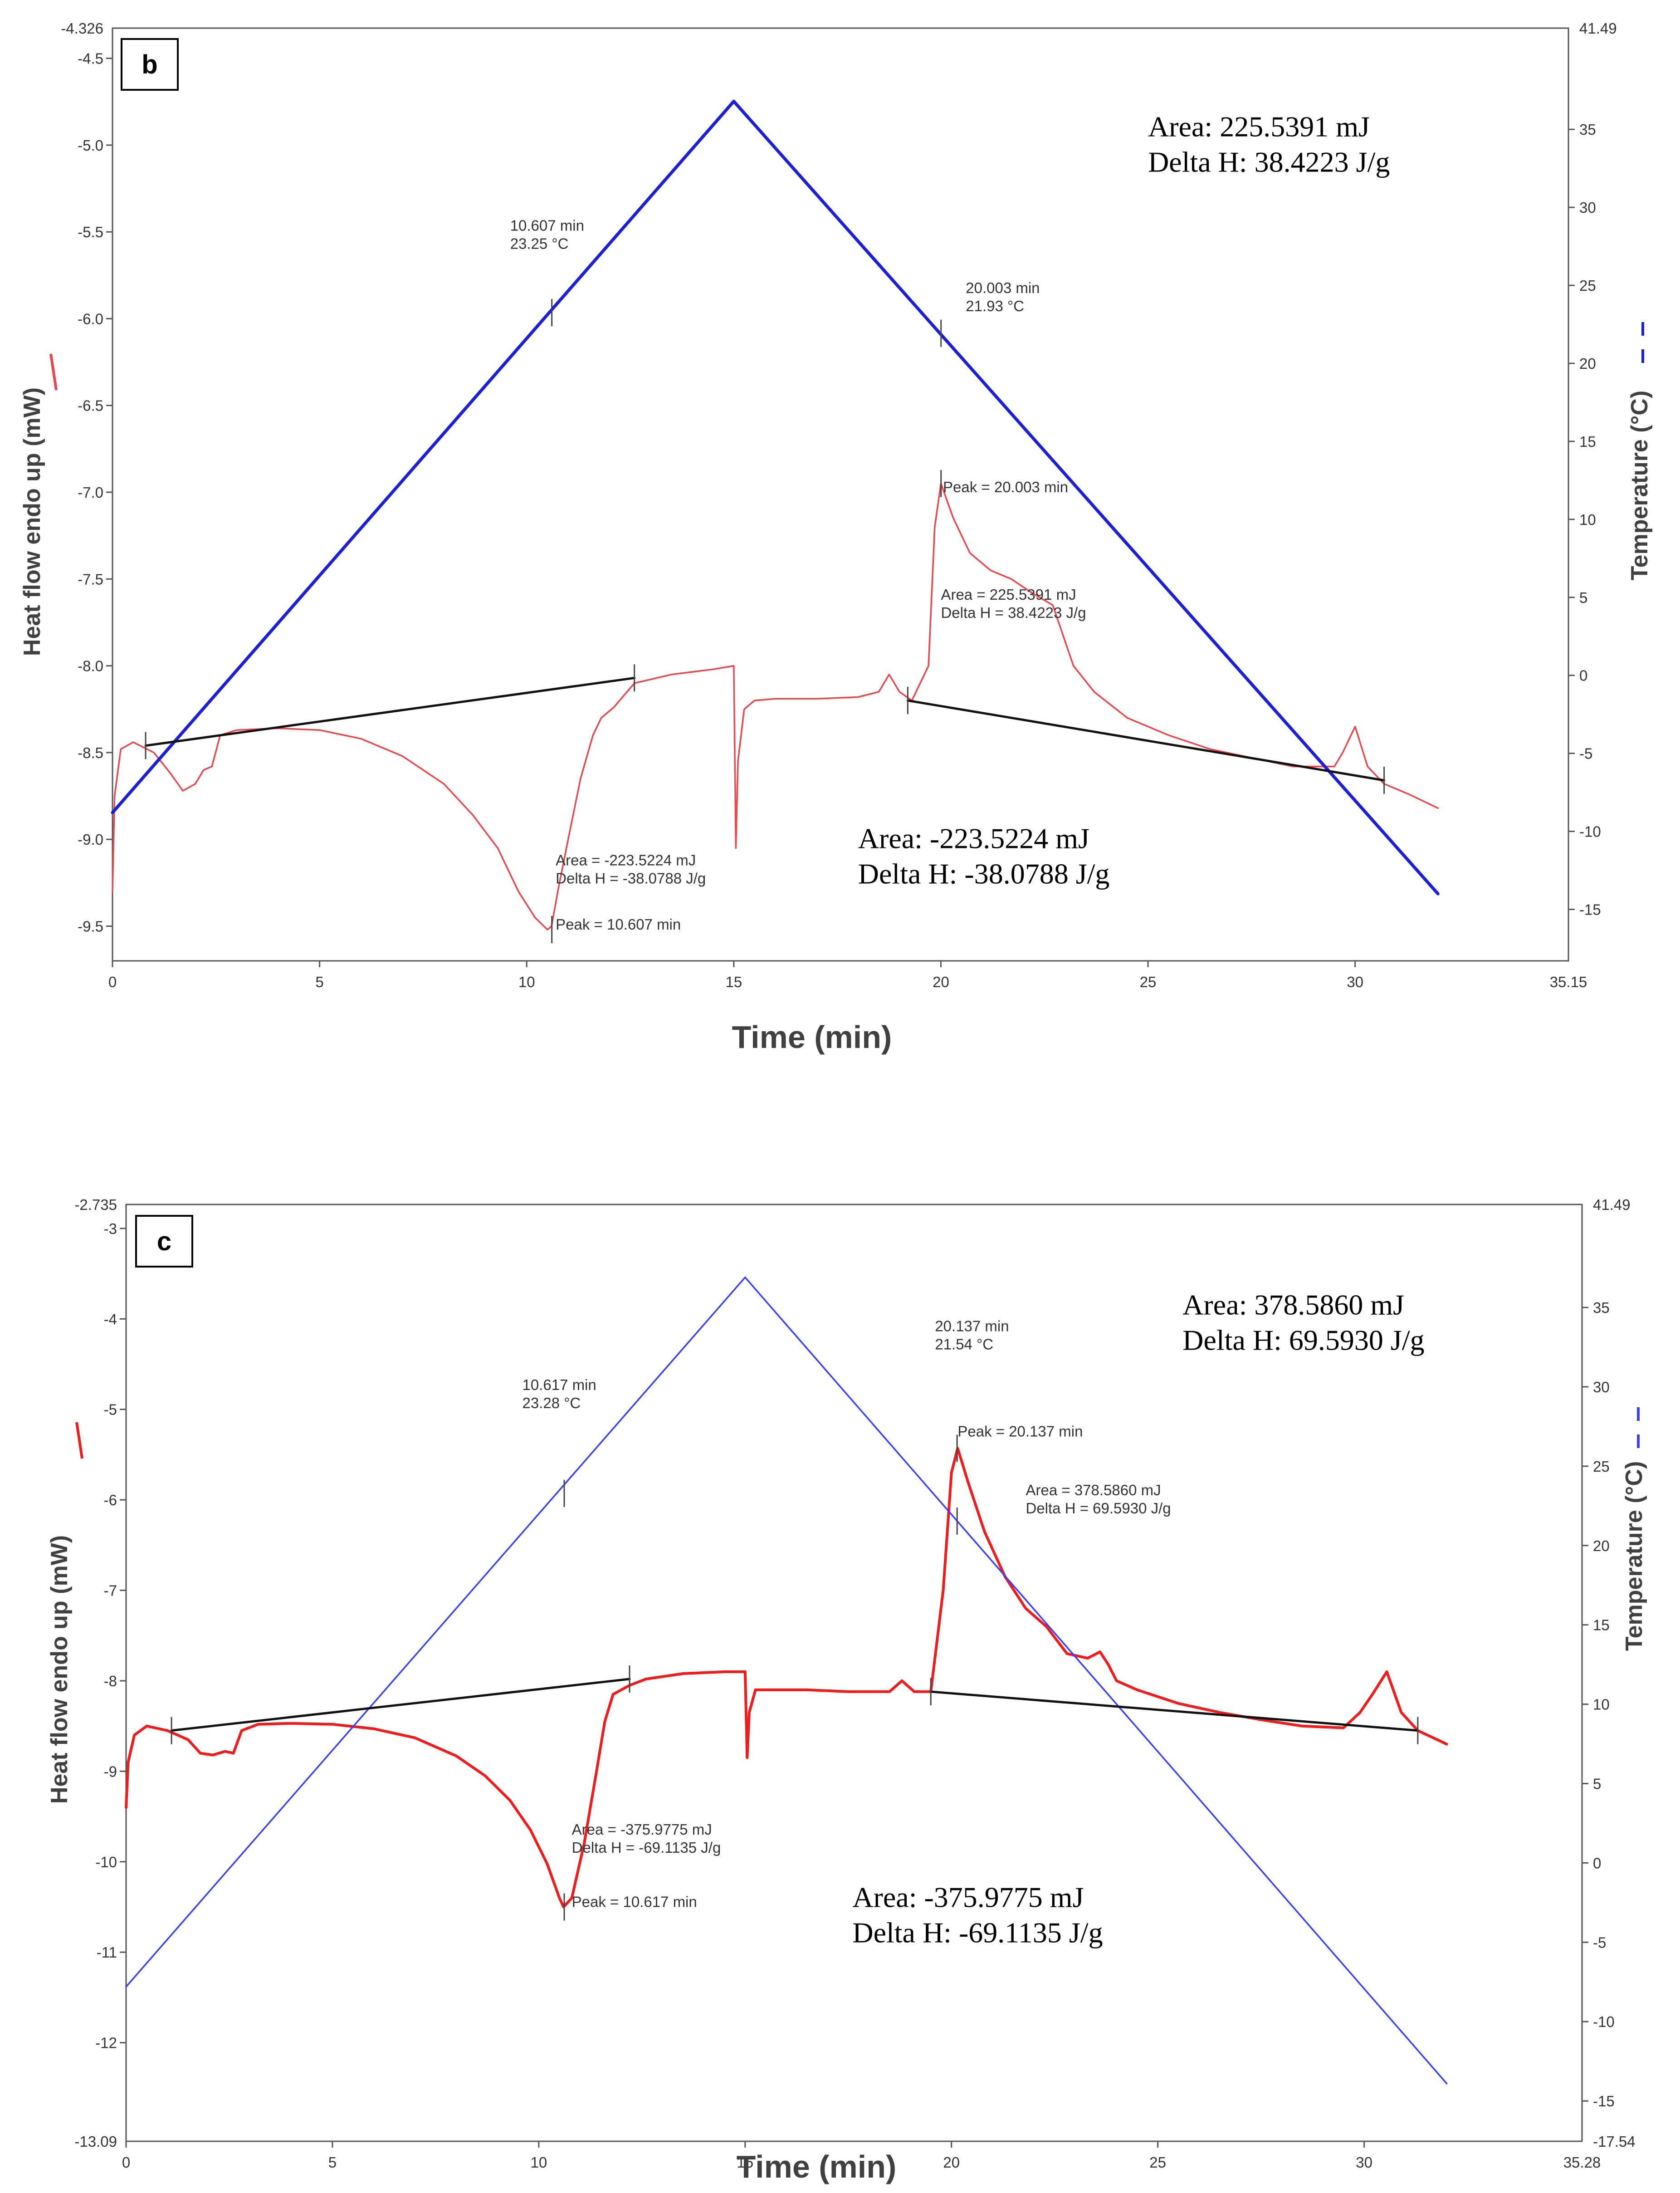 The image size is (1680, 2193). What do you see at coordinates (106, 1862) in the screenshot?
I see `y-tick-label: -10` at bounding box center [106, 1862].